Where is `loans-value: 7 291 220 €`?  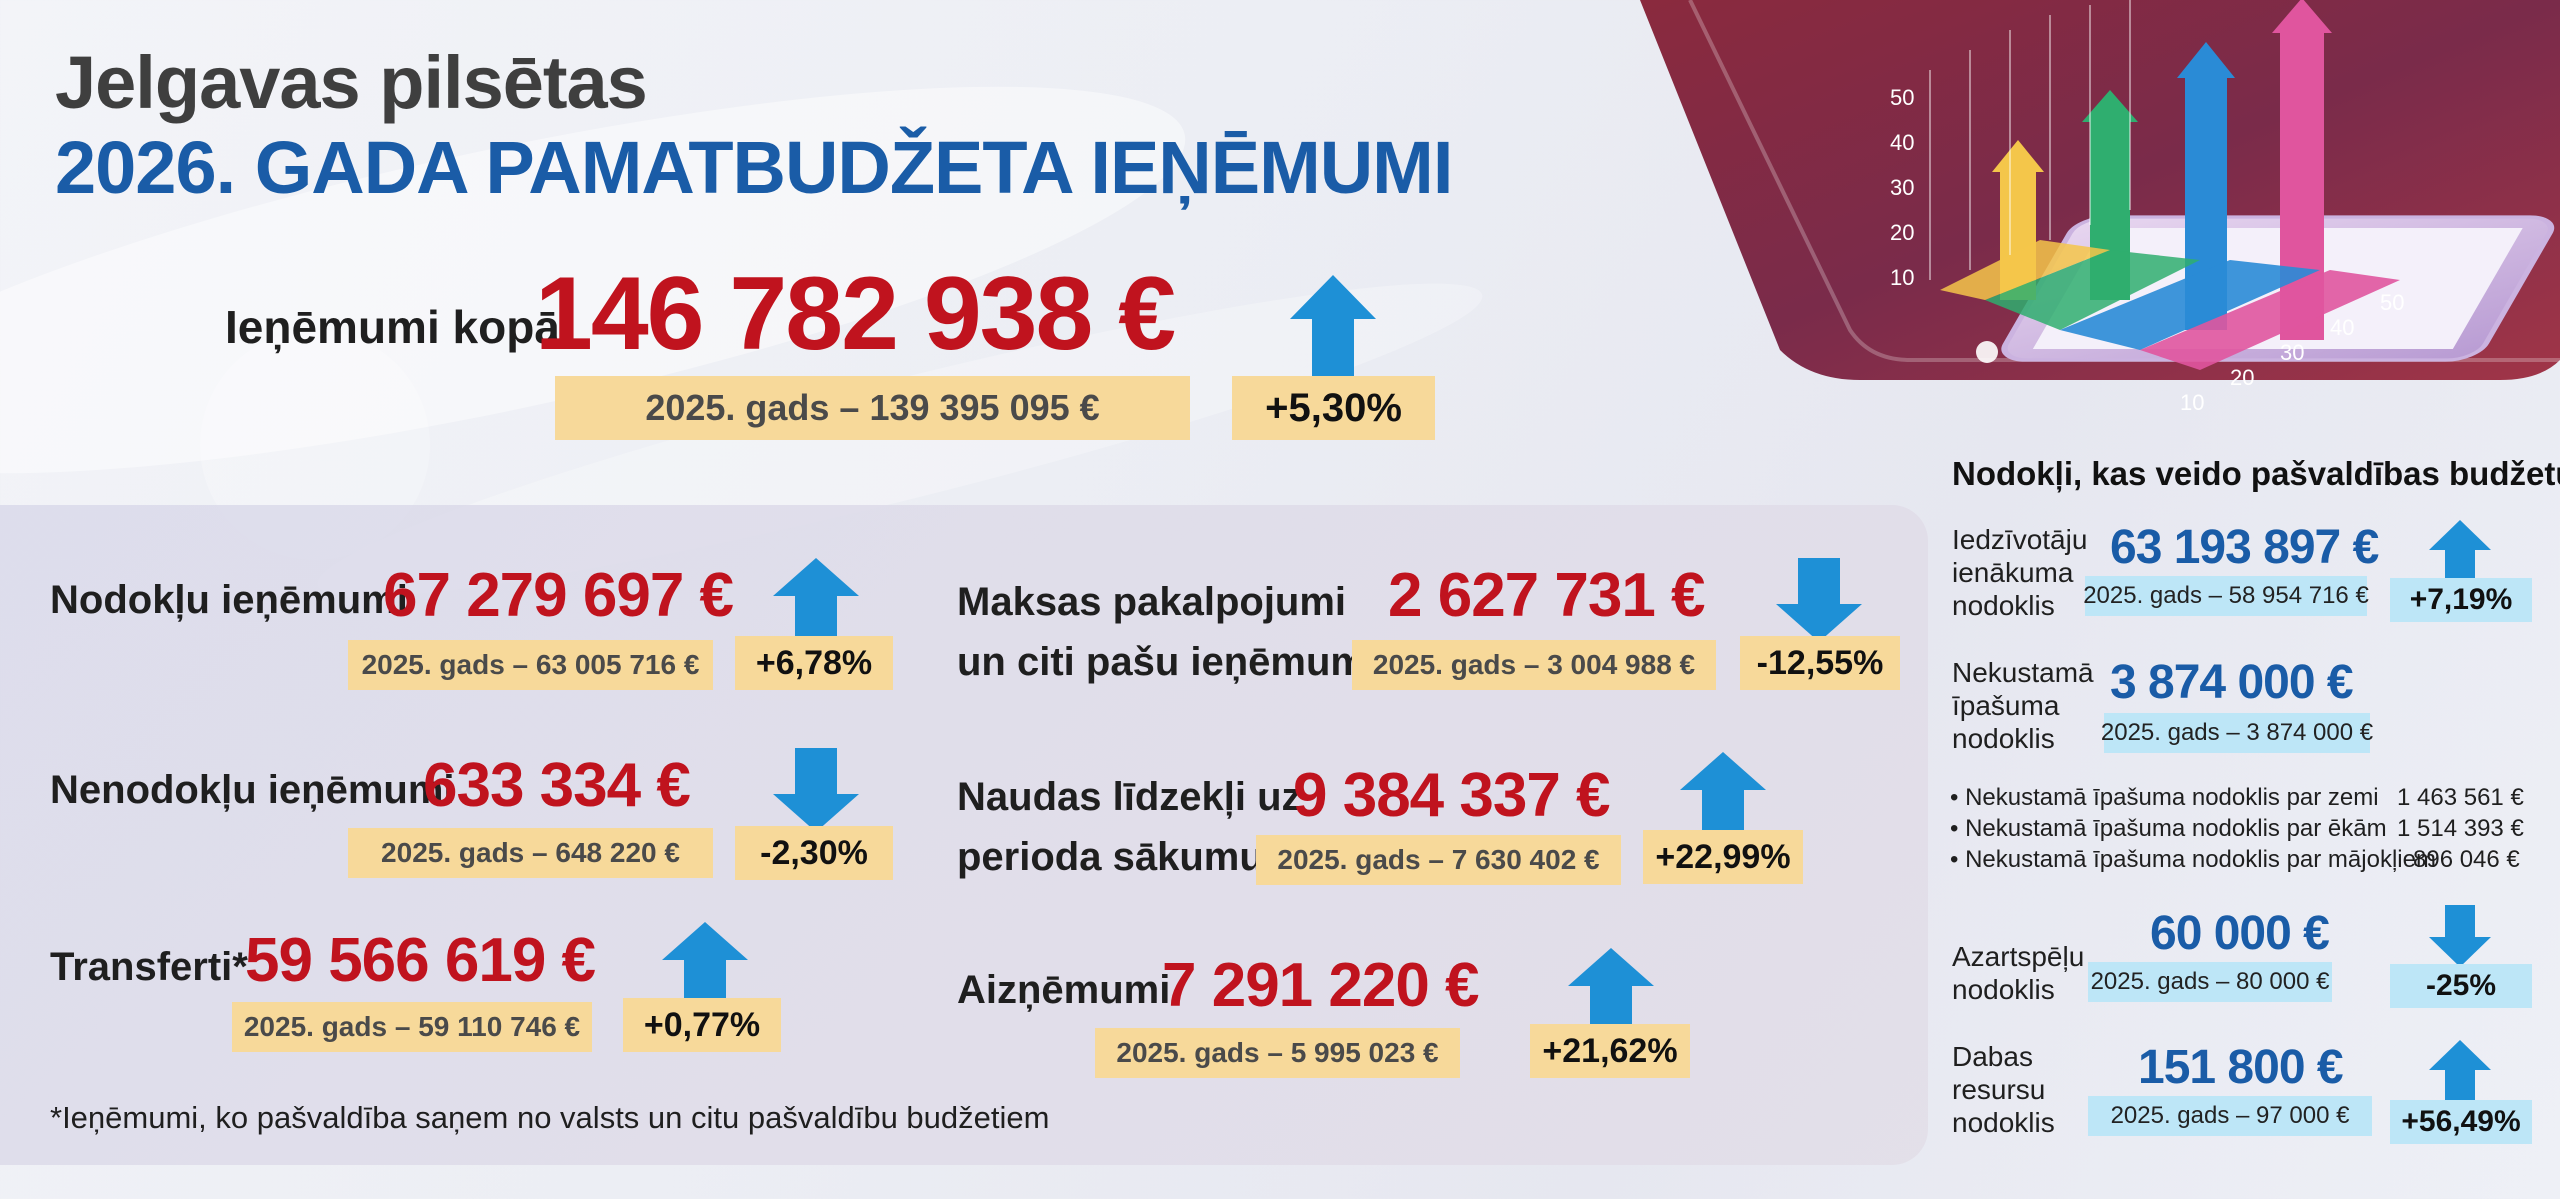 loans-value: 7 291 220 € is located at coordinates (1321, 985).